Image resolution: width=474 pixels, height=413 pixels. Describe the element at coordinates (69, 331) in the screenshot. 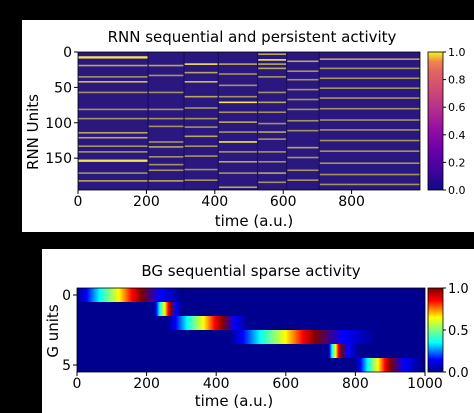

I see `bg-y-ticks: 05` at that location.